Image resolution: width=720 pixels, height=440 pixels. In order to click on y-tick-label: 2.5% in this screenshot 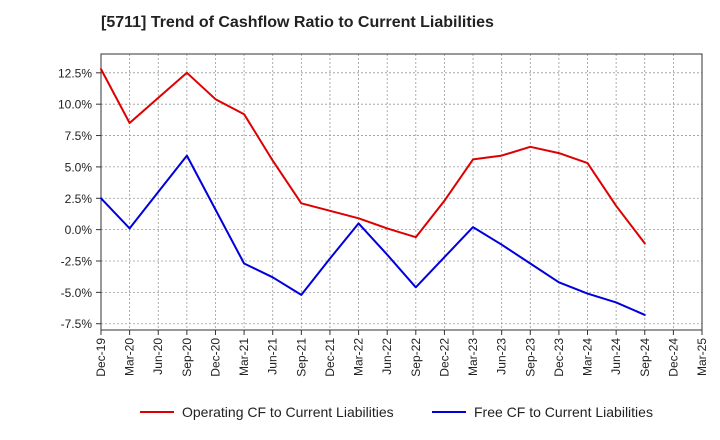, I will do `click(79, 199)`.